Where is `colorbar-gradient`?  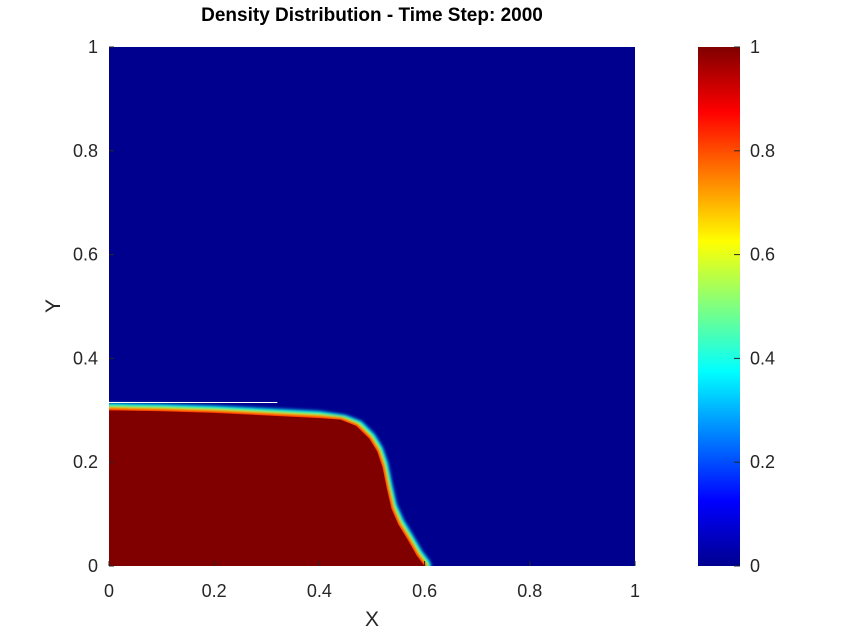
colorbar-gradient is located at coordinates (719, 306).